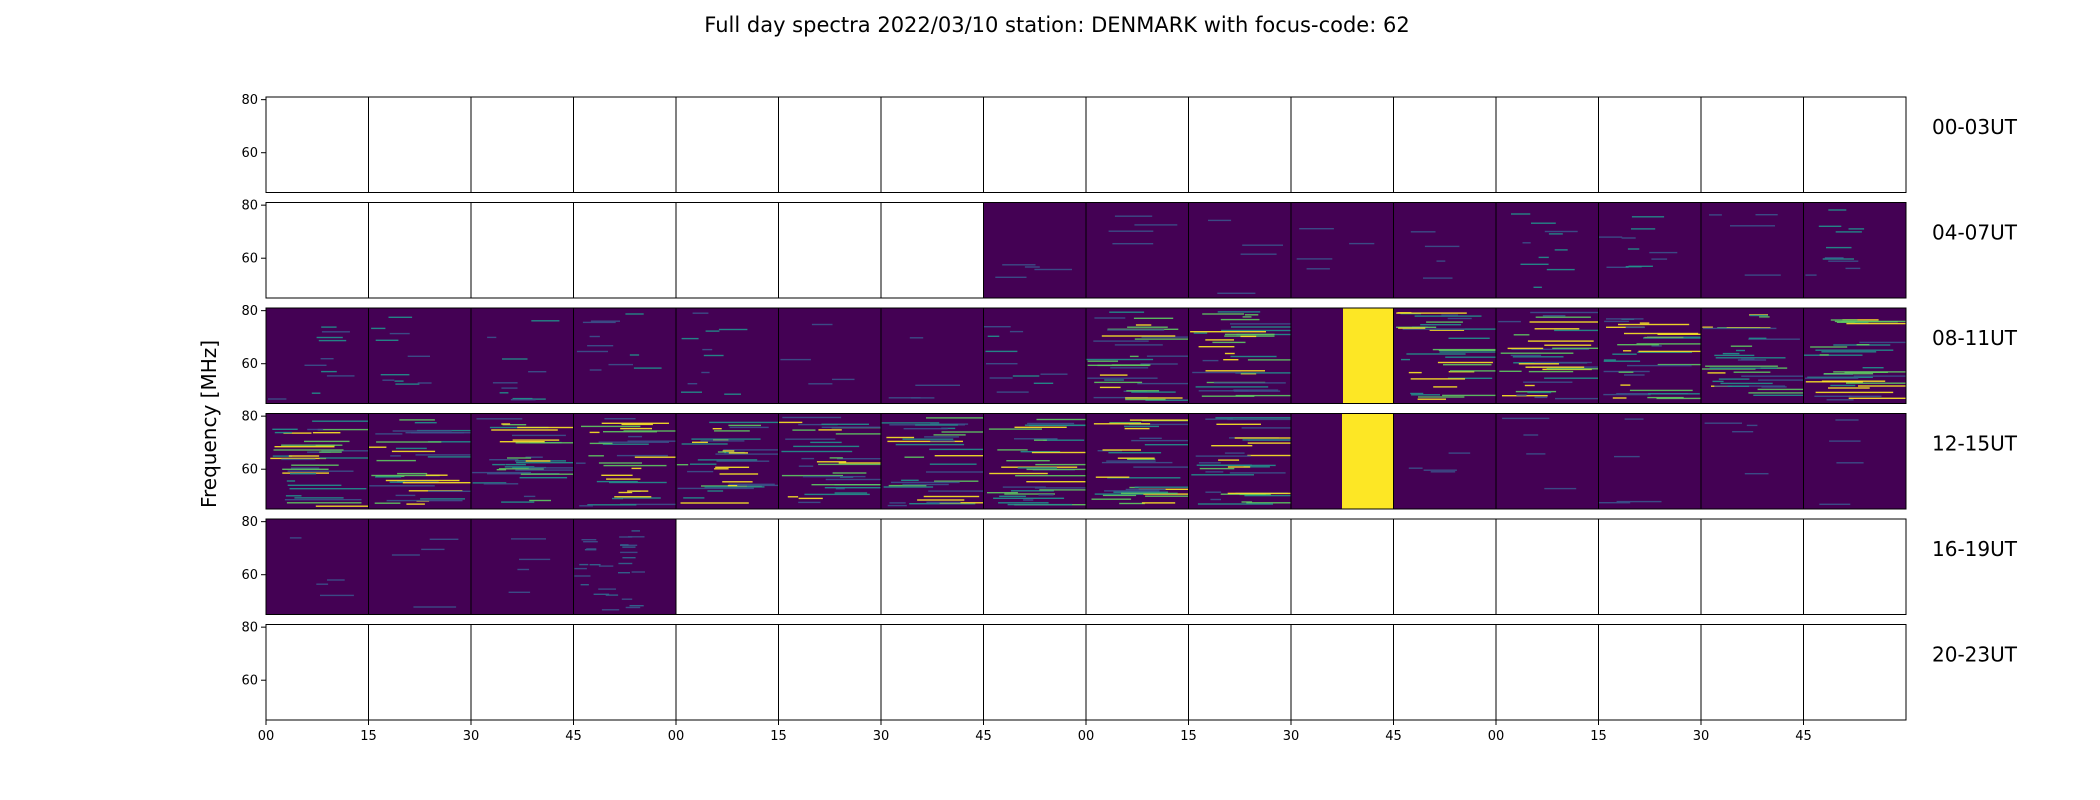 The width and height of the screenshot is (2100, 800). Describe the element at coordinates (209, 424) in the screenshot. I see `y-axis-label: Frequency [MHz]` at that location.